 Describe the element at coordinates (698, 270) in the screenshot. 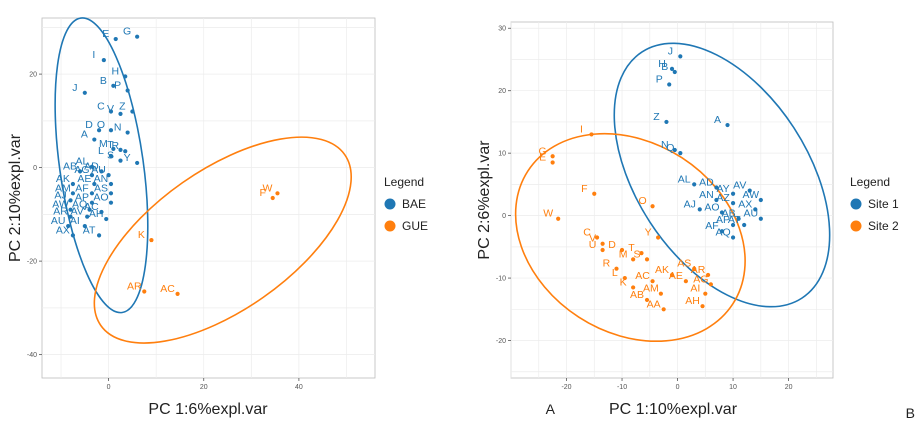

I see `point-label: AR` at that location.